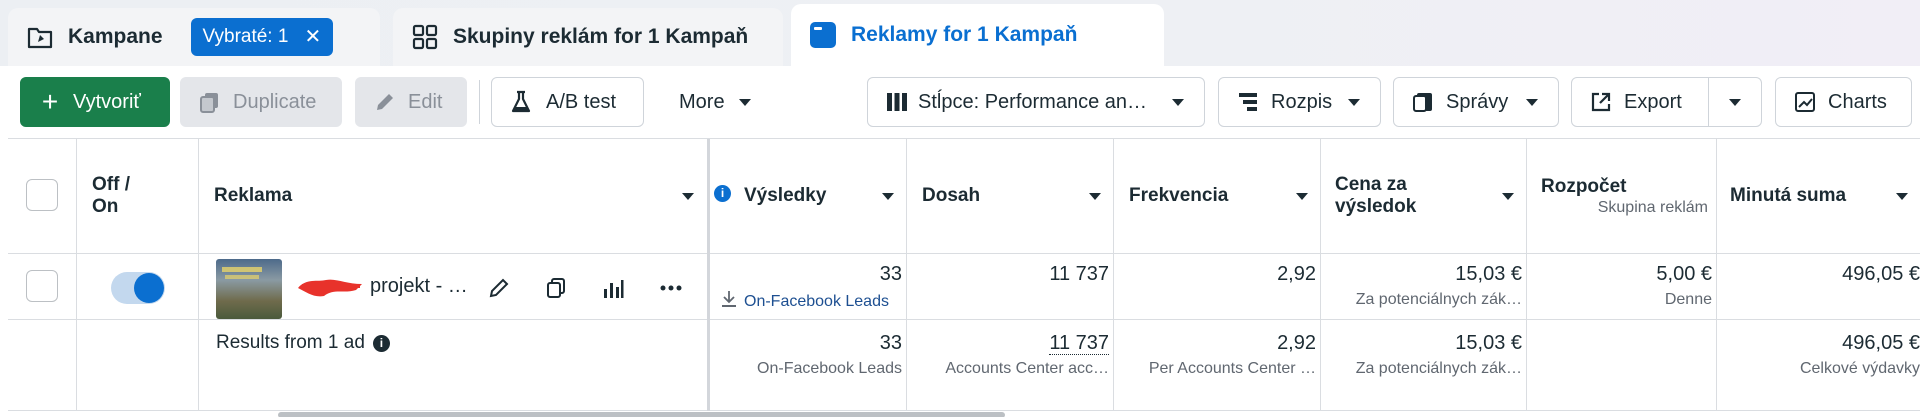  What do you see at coordinates (556, 288) in the screenshot?
I see `duplicate-icon` at bounding box center [556, 288].